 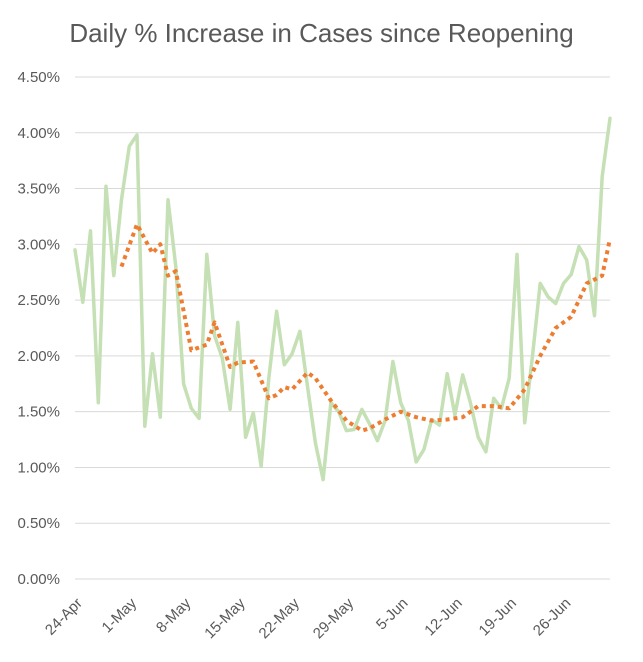 I want to click on y-tick-label: 3.00%, so click(x=38, y=244).